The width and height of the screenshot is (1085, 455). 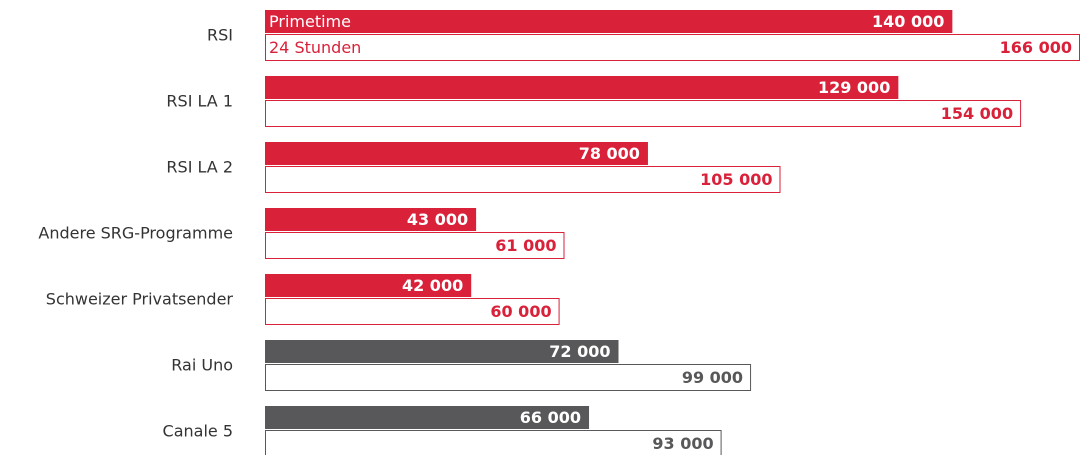 I want to click on value-label: 99 000, so click(x=712, y=377).